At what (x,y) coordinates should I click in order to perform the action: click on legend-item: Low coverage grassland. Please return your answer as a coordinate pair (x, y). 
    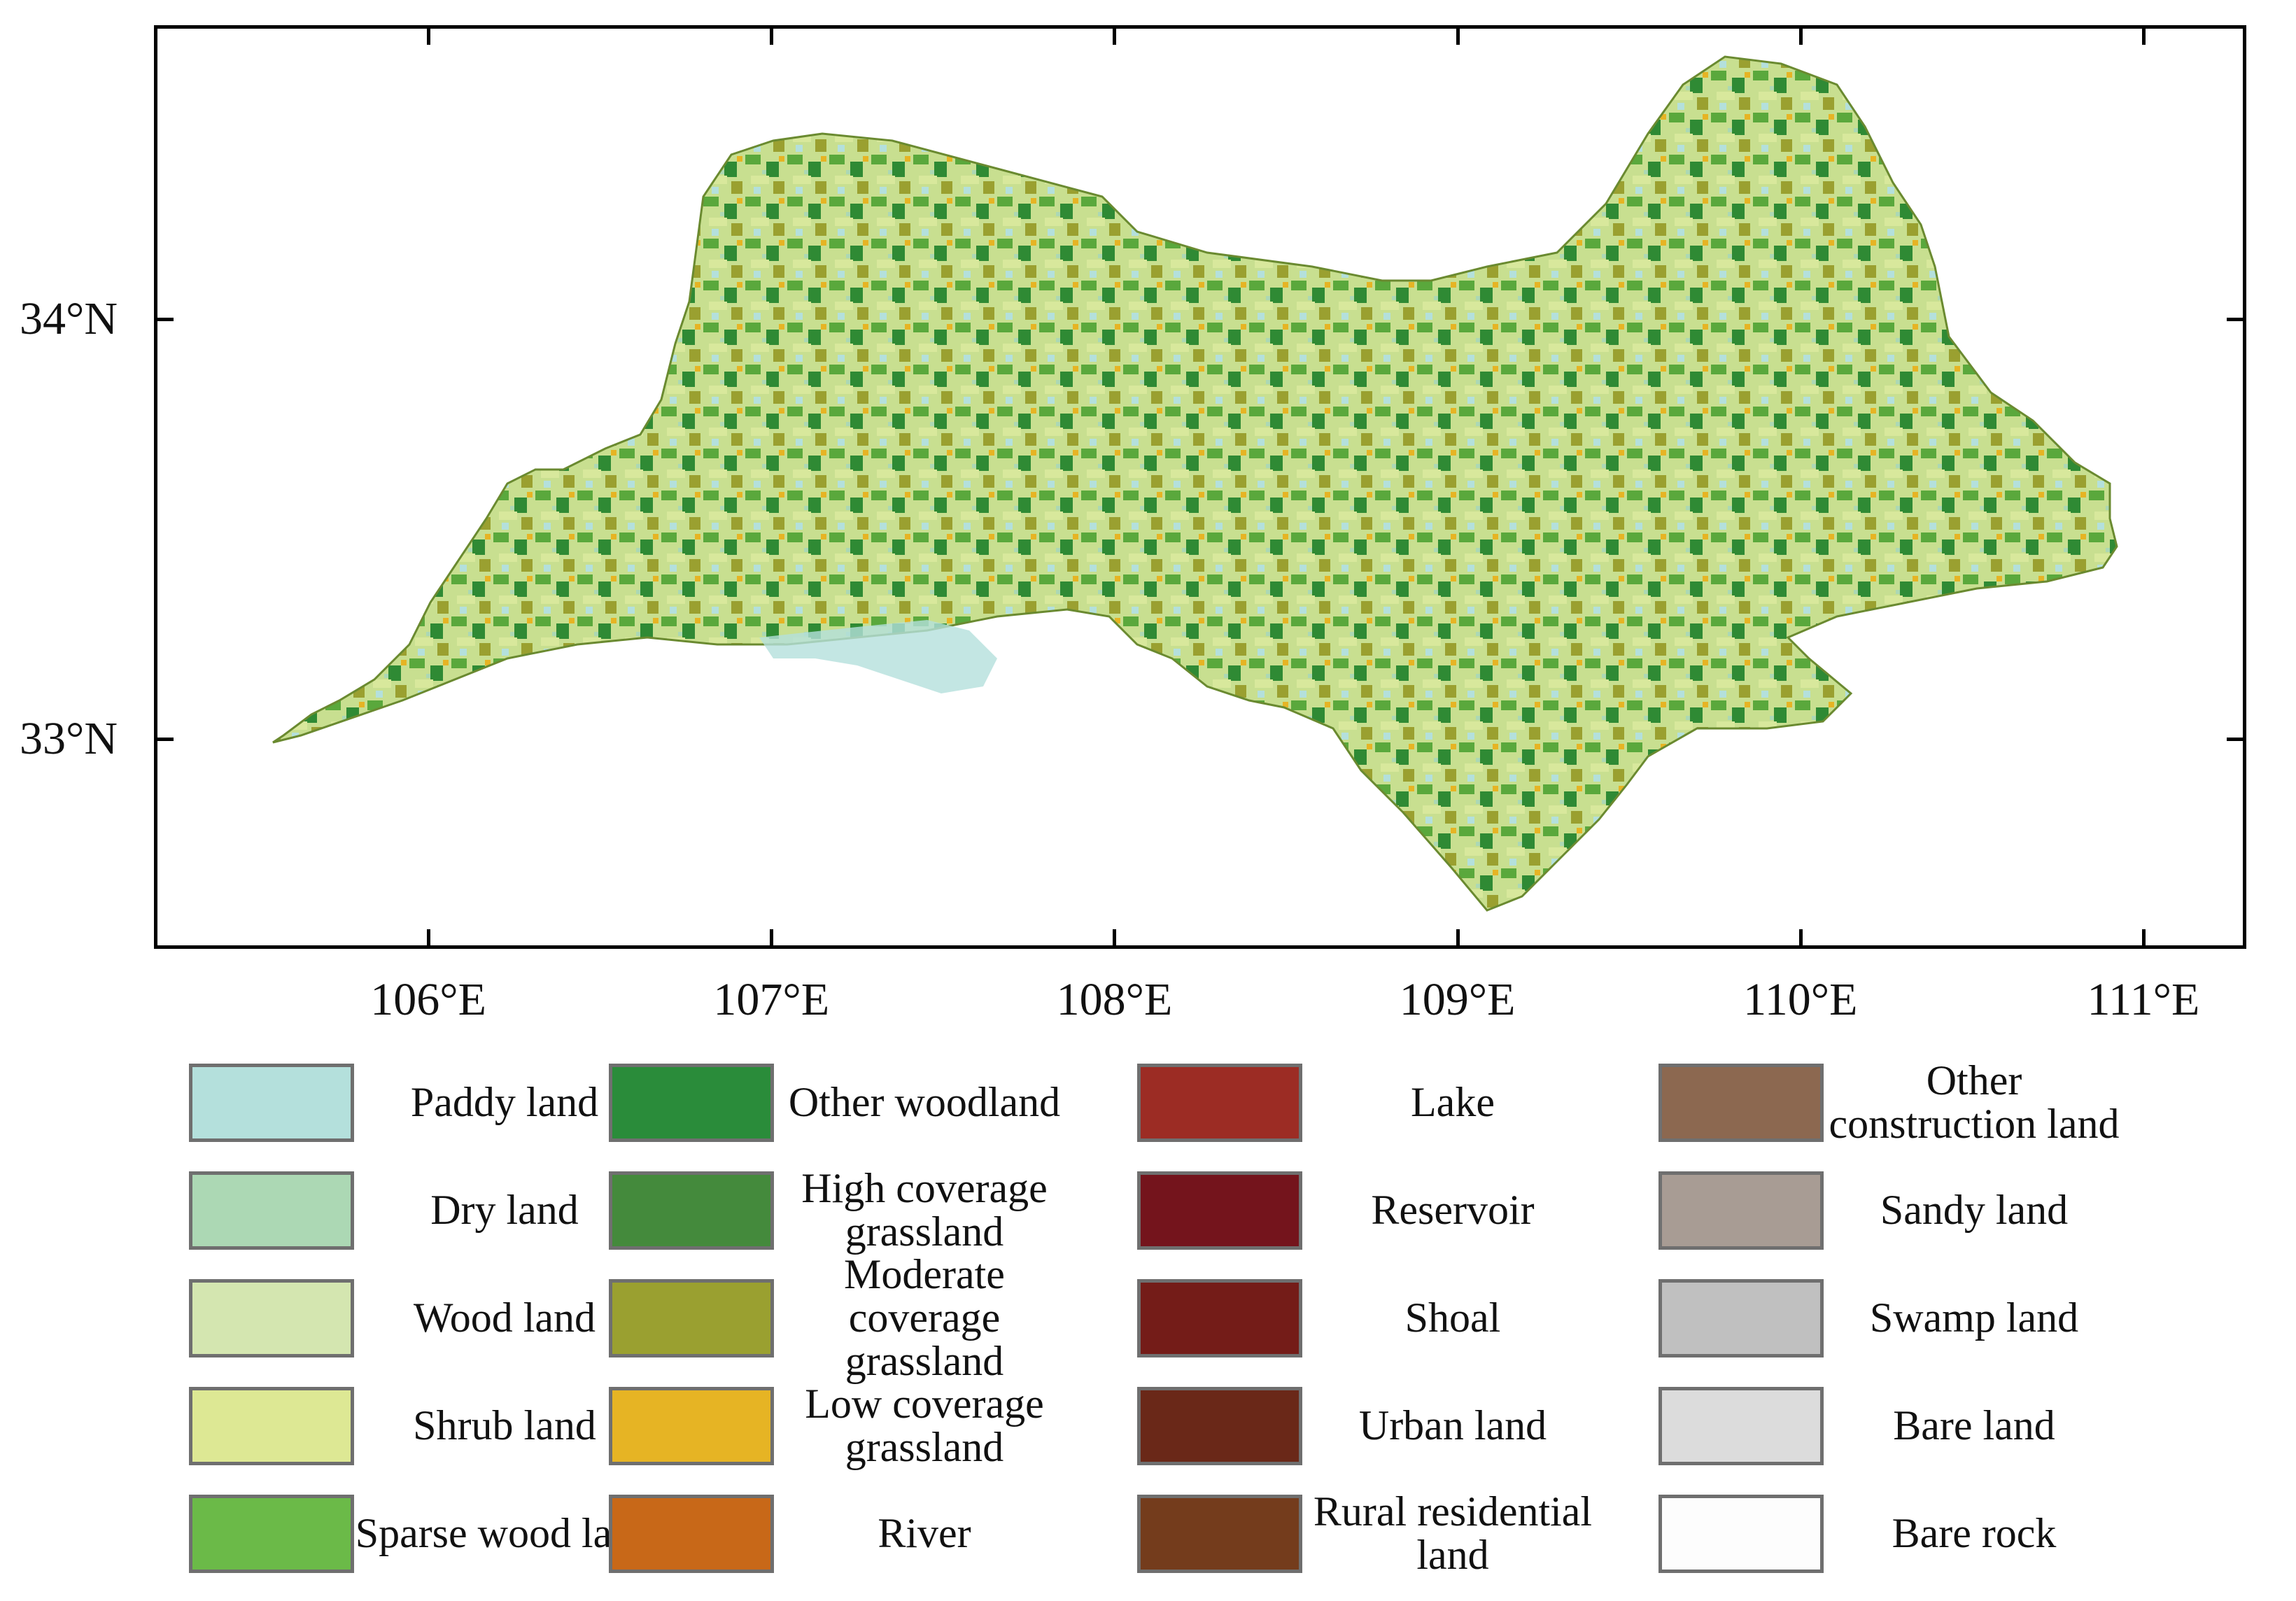
    Looking at the image, I should click on (875, 1421).